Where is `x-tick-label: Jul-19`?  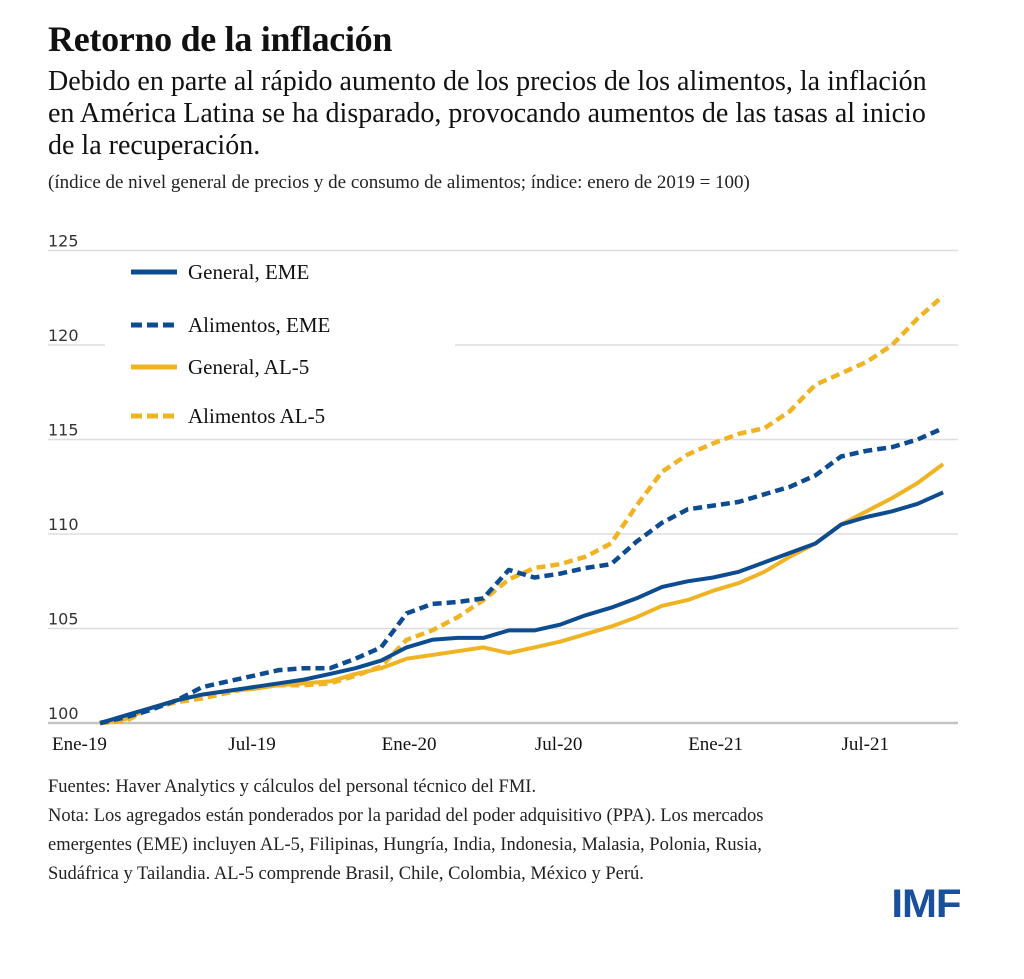 x-tick-label: Jul-19 is located at coordinates (251, 744).